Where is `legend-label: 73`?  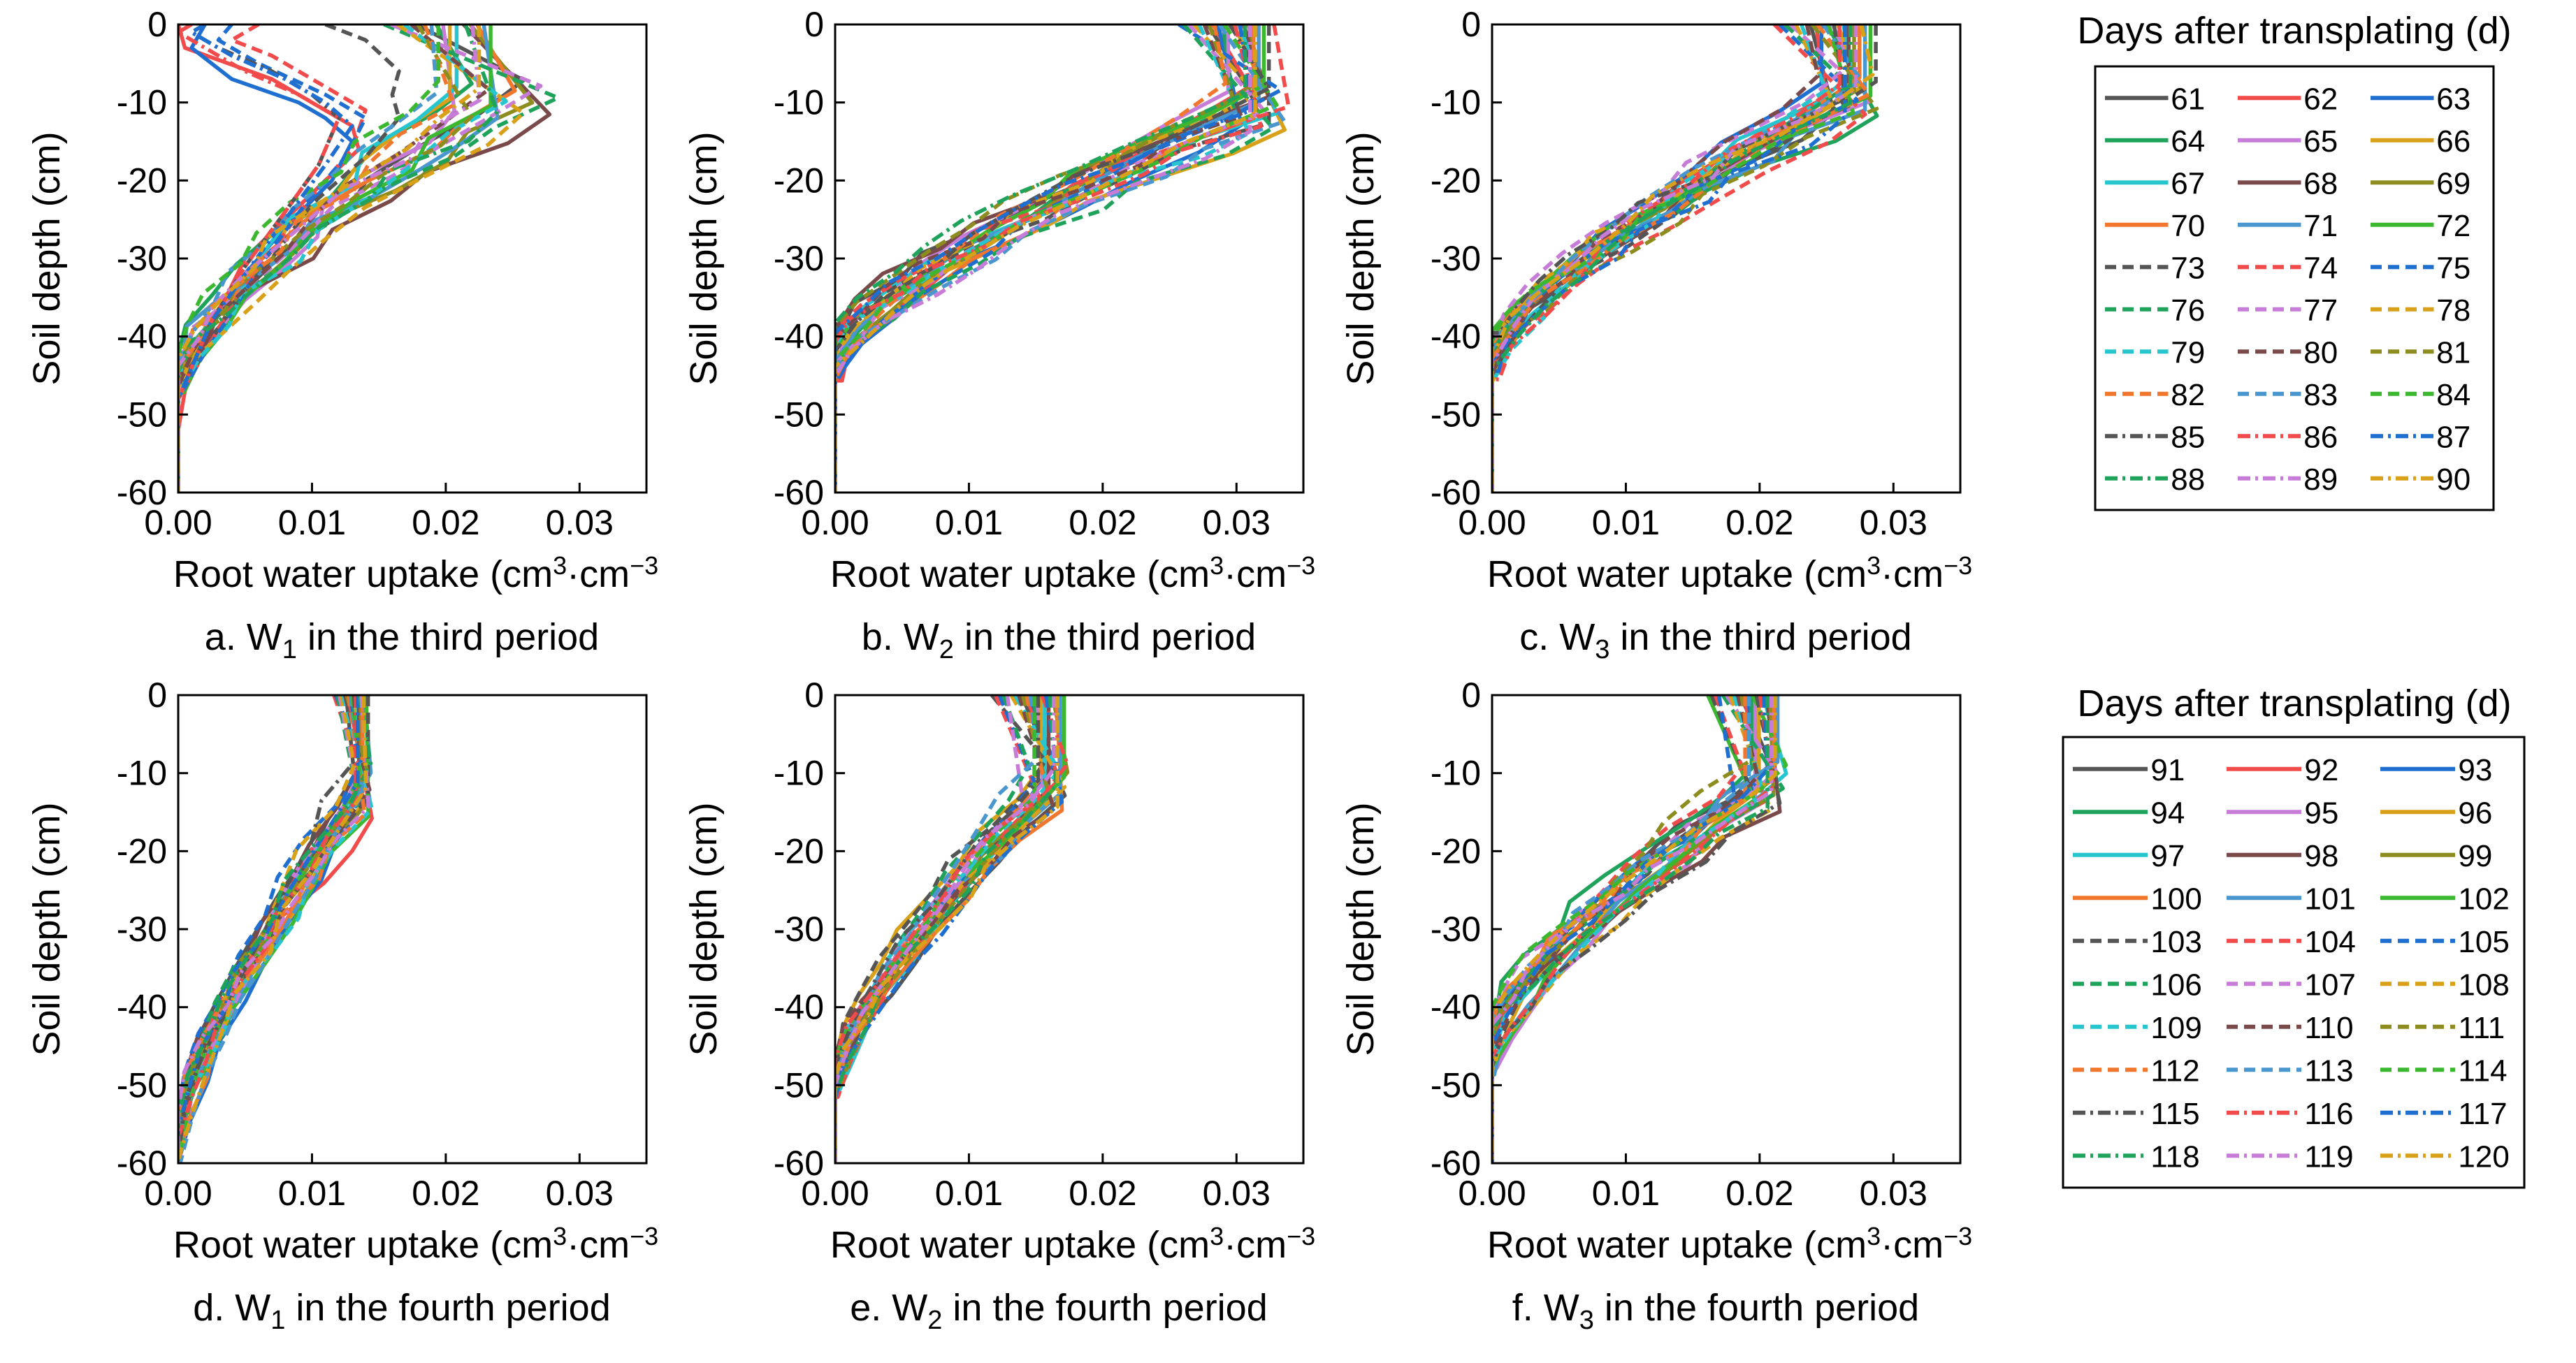
legend-label: 73 is located at coordinates (2188, 268).